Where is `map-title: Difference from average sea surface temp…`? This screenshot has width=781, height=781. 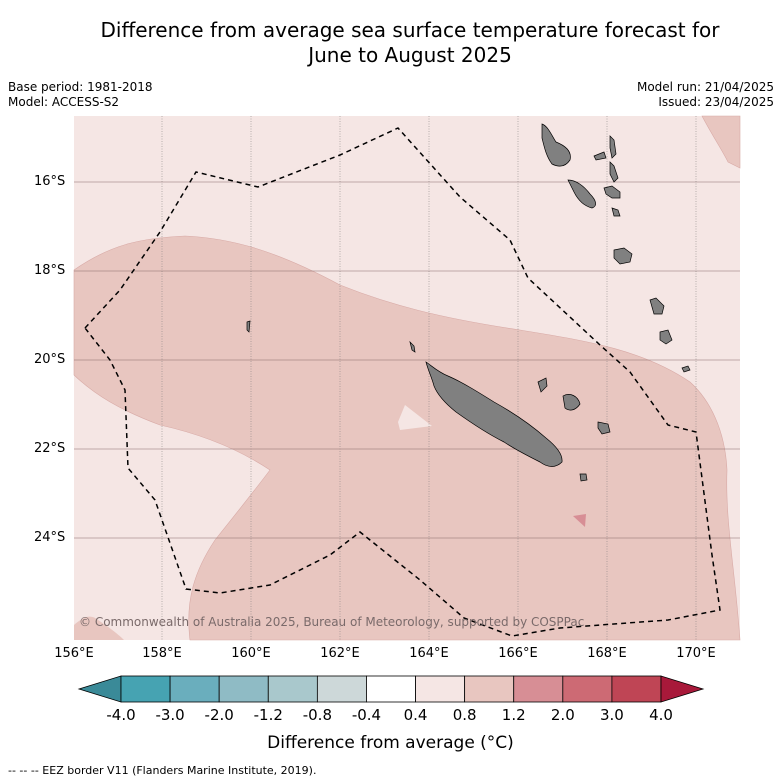
map-title: Difference from average sea surface temp… is located at coordinates (410, 43).